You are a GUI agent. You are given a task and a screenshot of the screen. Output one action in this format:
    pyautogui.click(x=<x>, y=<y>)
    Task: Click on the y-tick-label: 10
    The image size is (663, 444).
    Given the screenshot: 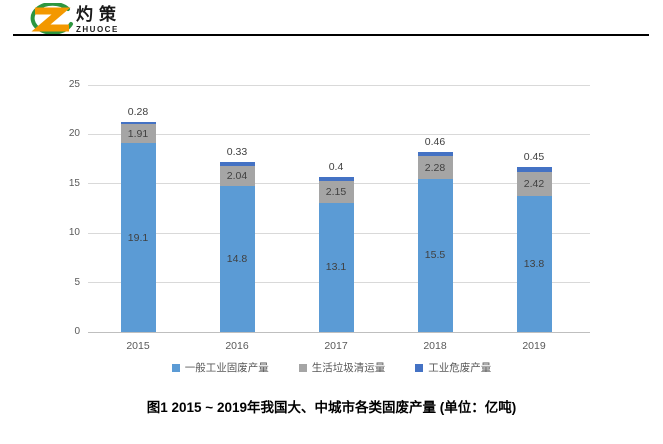 What is the action you would take?
    pyautogui.click(x=74, y=233)
    